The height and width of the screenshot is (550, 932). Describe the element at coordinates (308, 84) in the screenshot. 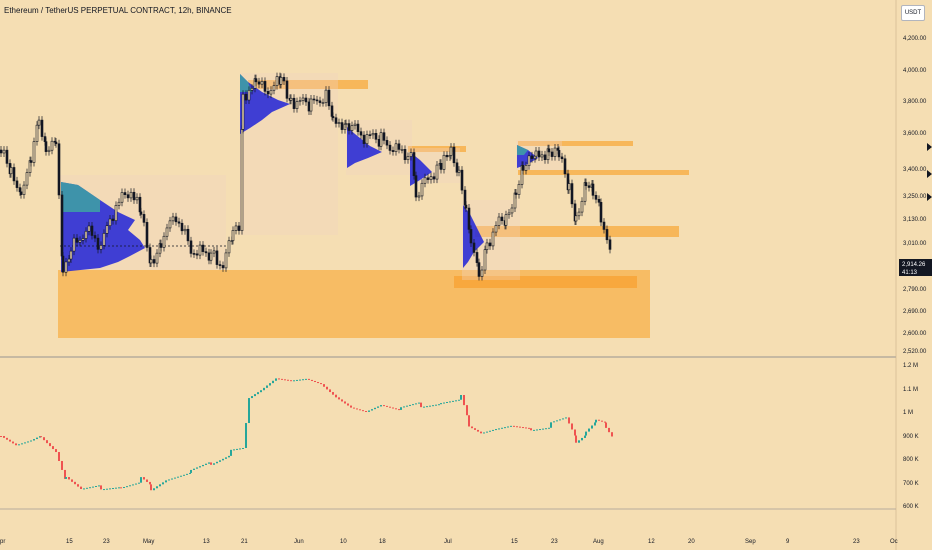

I see `supply-zone-may` at that location.